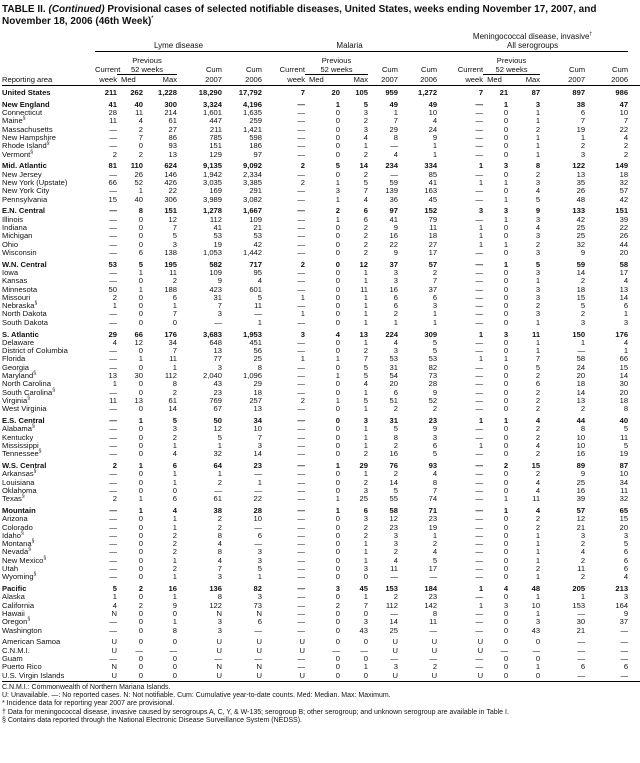  Describe the element at coordinates (48, 597) in the screenshot. I see `reporting-area: Alaska` at that location.